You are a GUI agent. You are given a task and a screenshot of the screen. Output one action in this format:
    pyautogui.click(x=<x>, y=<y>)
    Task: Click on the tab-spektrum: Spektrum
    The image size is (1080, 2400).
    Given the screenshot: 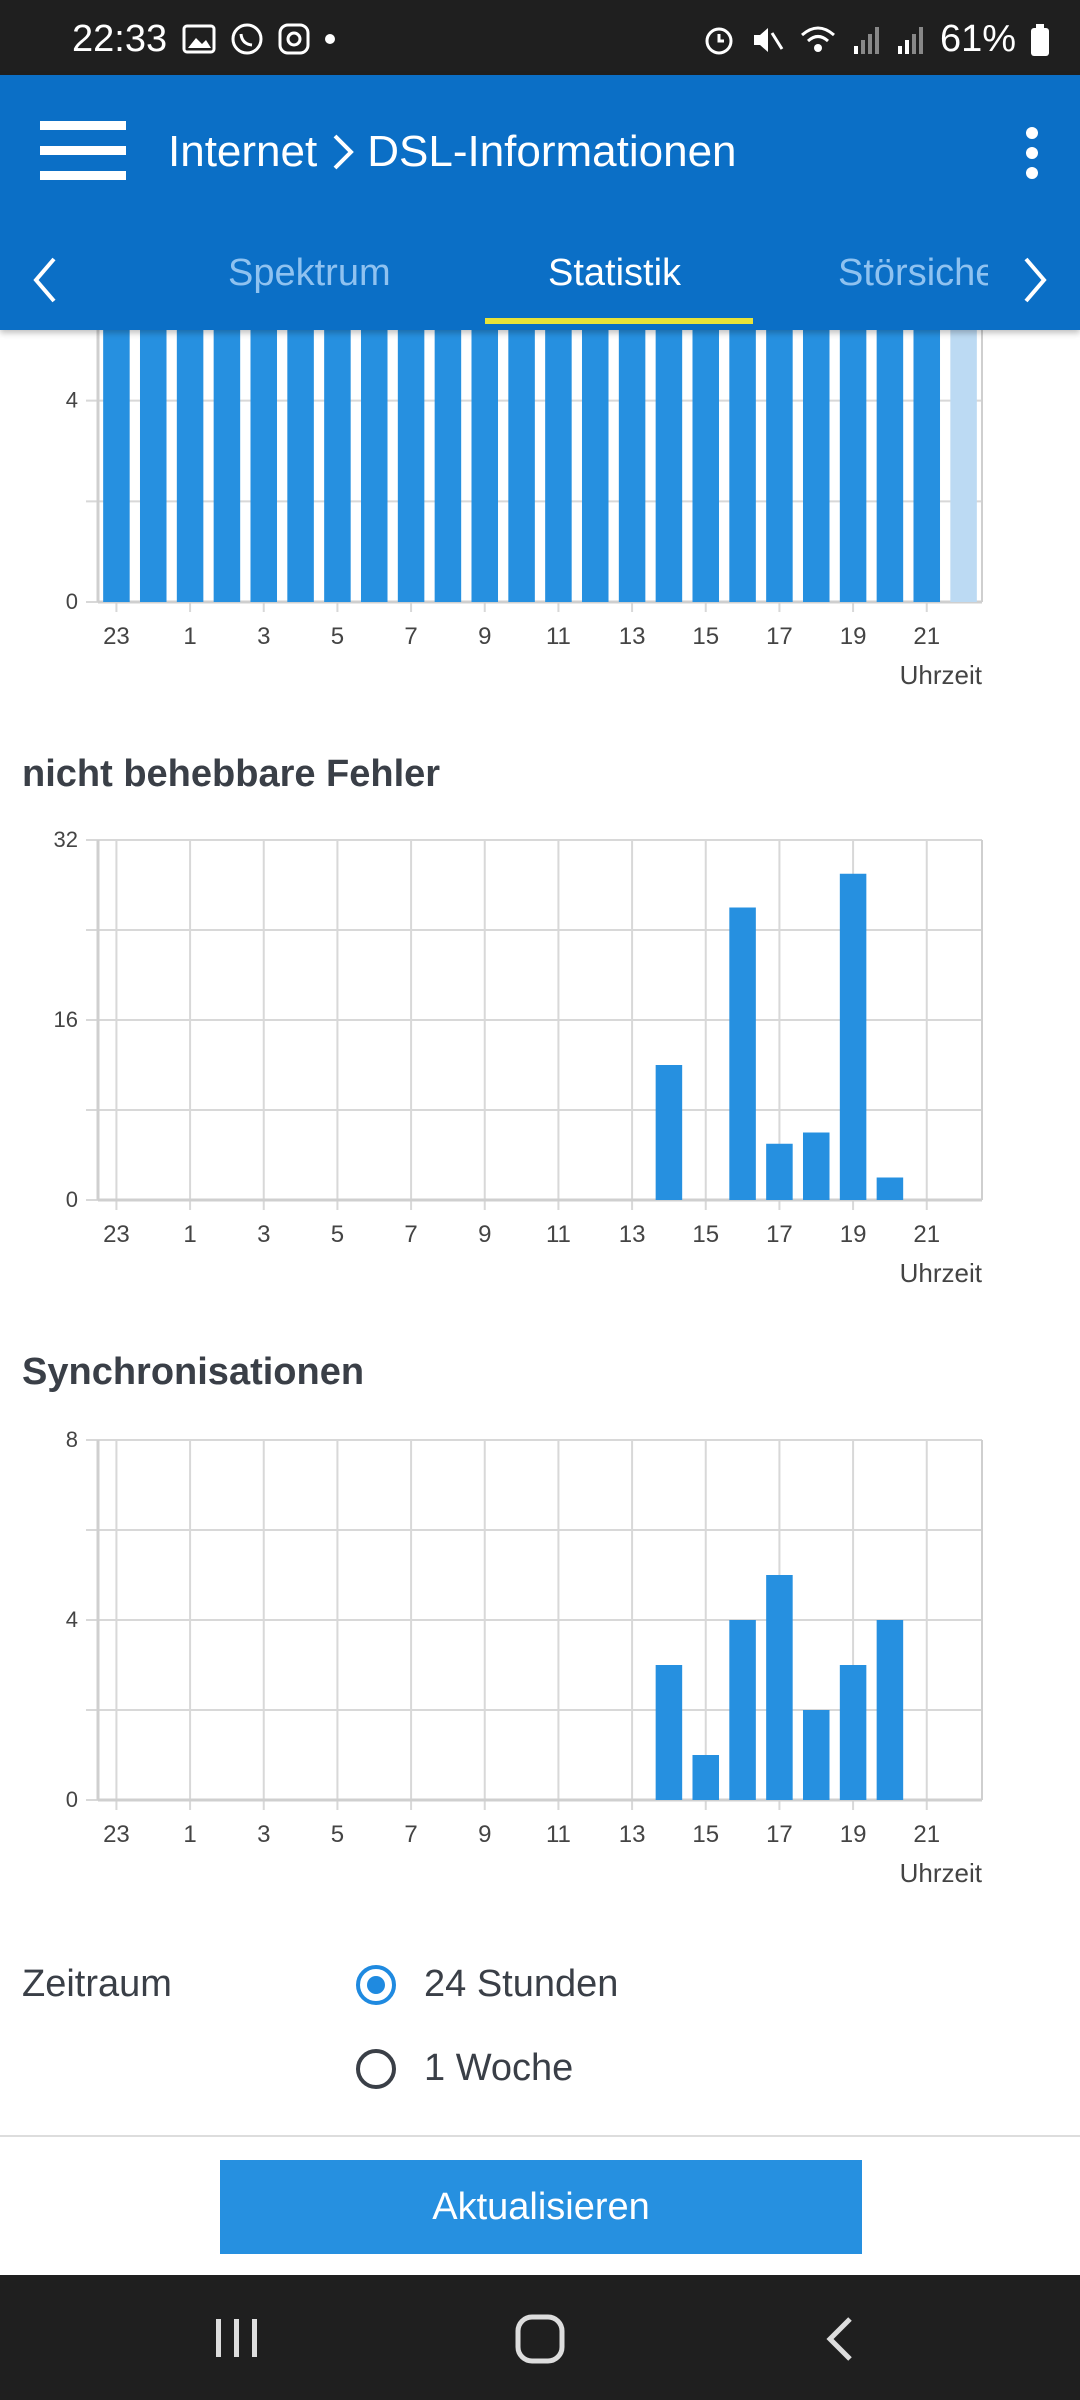 What is the action you would take?
    pyautogui.click(x=309, y=273)
    